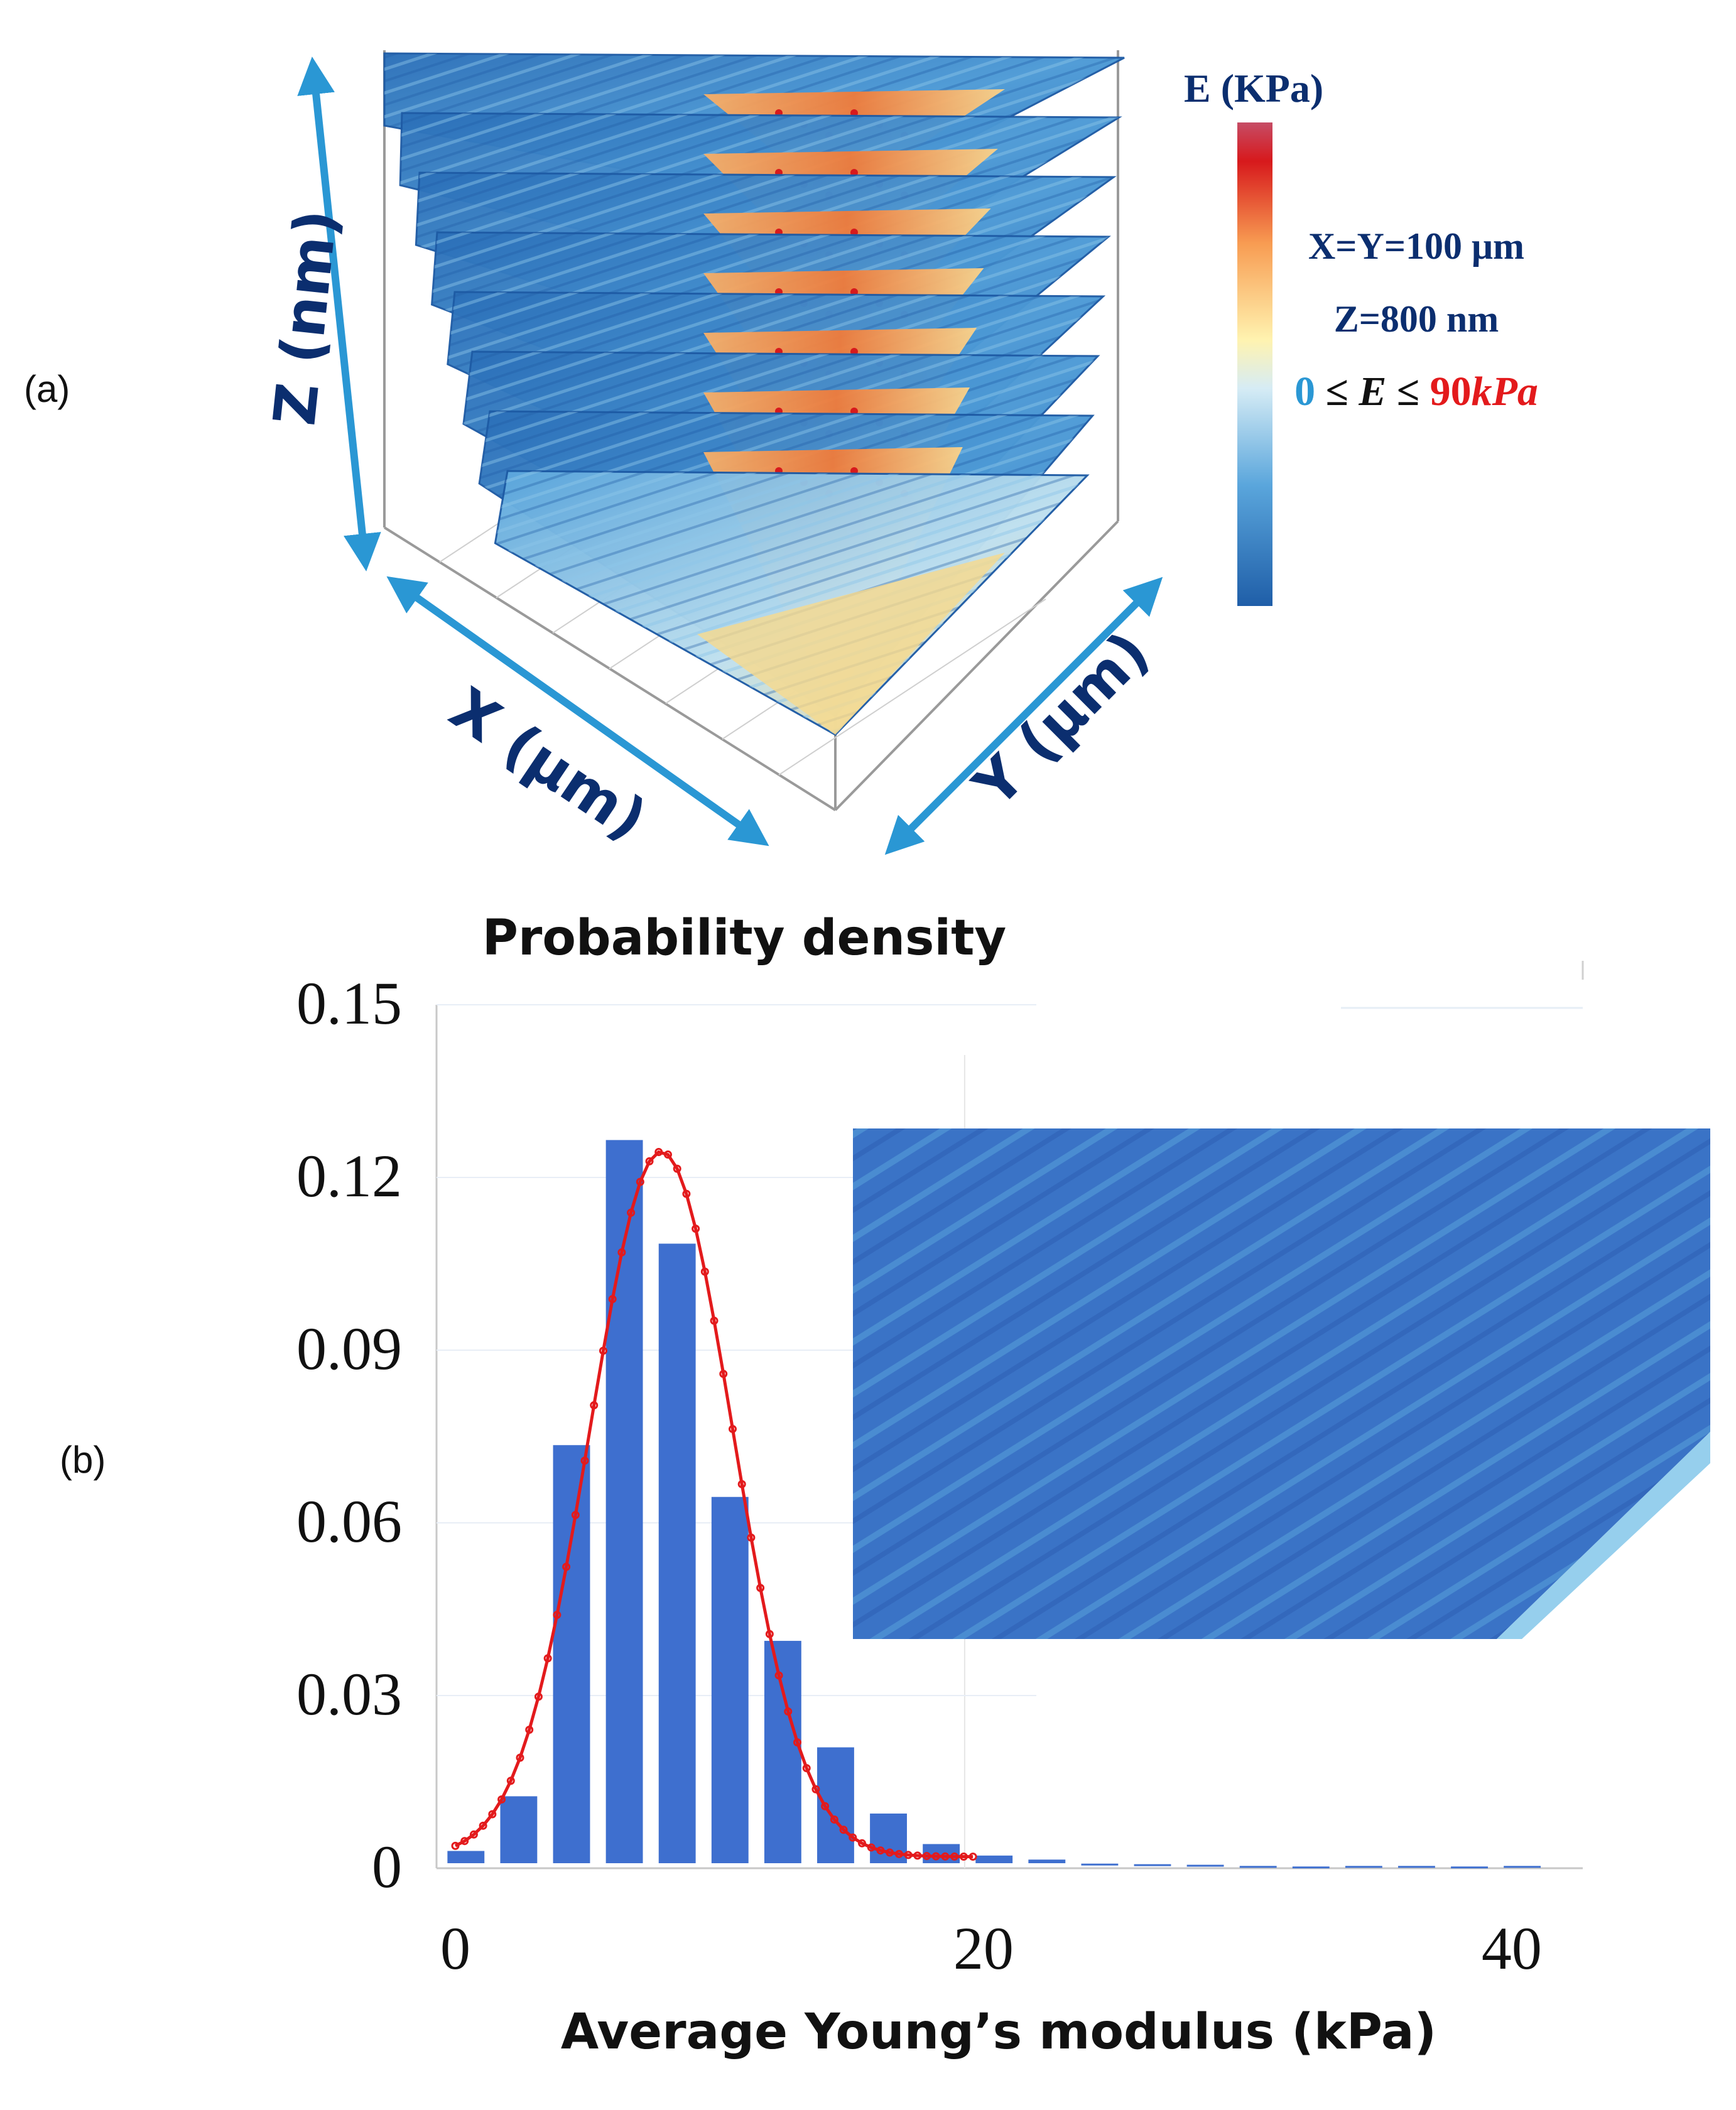 This screenshot has height=2110, width=1736. What do you see at coordinates (349, 1003) in the screenshot?
I see `y-tick-label: 0.15` at bounding box center [349, 1003].